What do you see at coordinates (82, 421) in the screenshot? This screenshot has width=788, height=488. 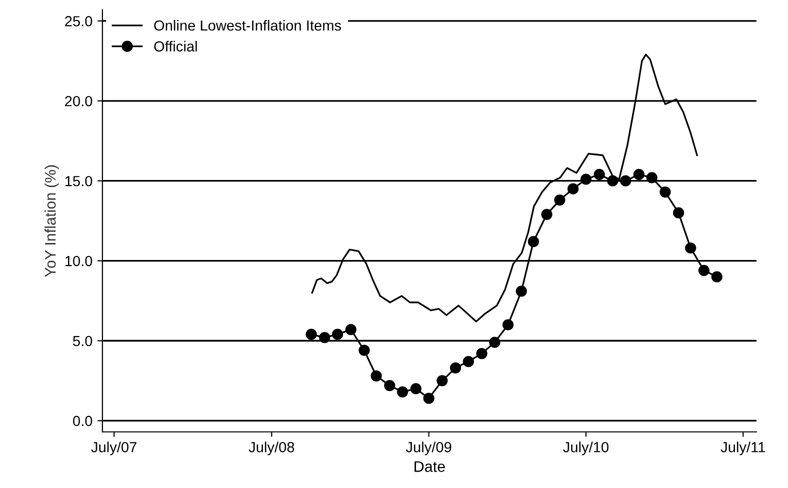 I see `y-tick-label: 0.0` at bounding box center [82, 421].